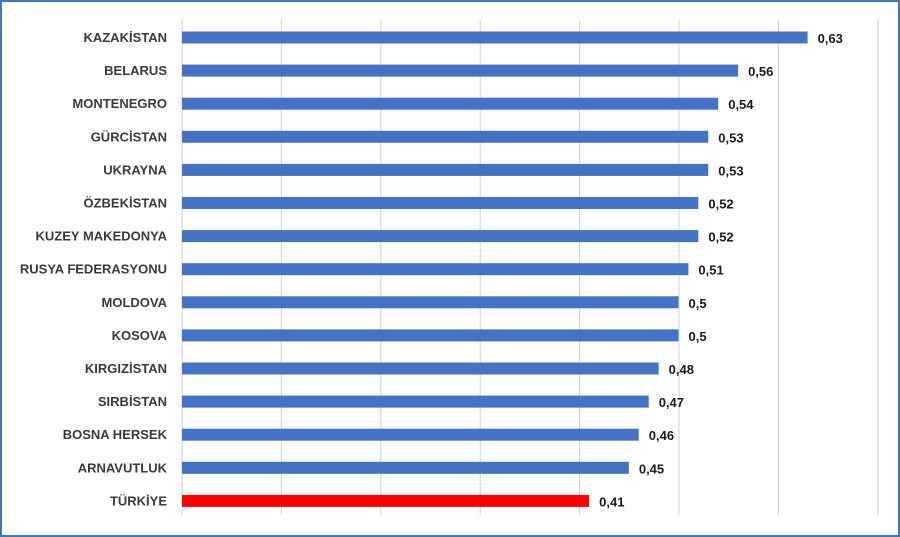 The height and width of the screenshot is (537, 900). Describe the element at coordinates (830, 38) in the screenshot. I see `value-label: 0,63` at that location.